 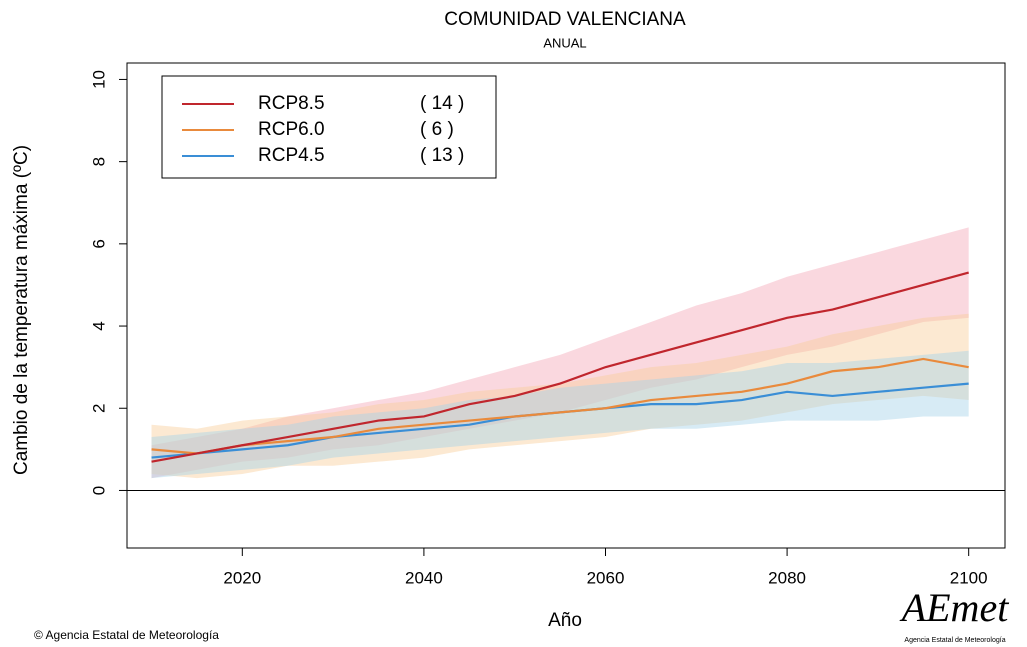 What do you see at coordinates (291, 129) in the screenshot?
I see `legend-label: RCP6.0` at bounding box center [291, 129].